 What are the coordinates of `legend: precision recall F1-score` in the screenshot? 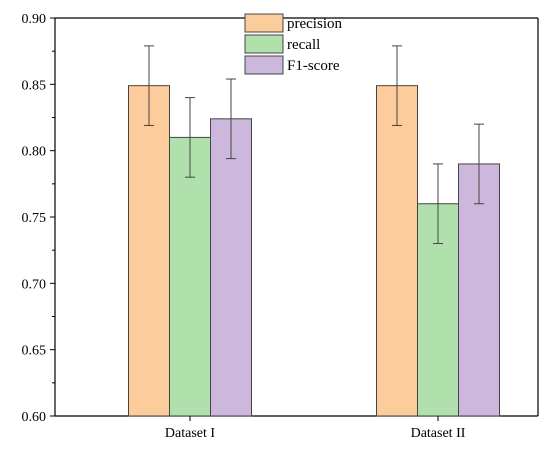 It's located at (293, 44).